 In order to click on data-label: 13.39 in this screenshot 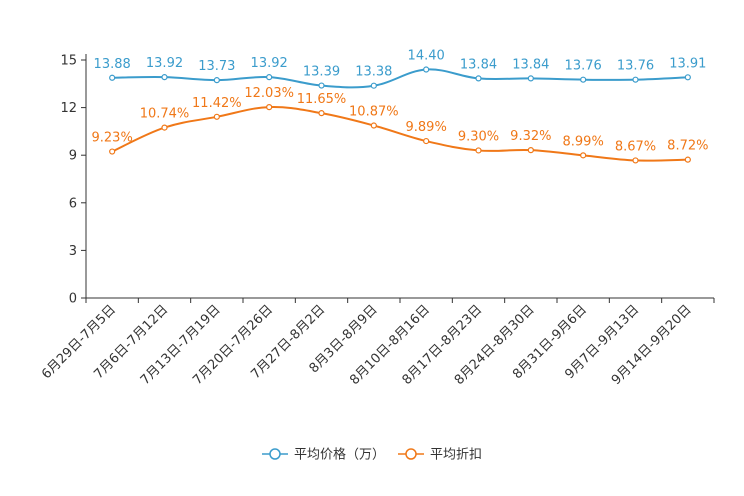, I will do `click(321, 72)`.